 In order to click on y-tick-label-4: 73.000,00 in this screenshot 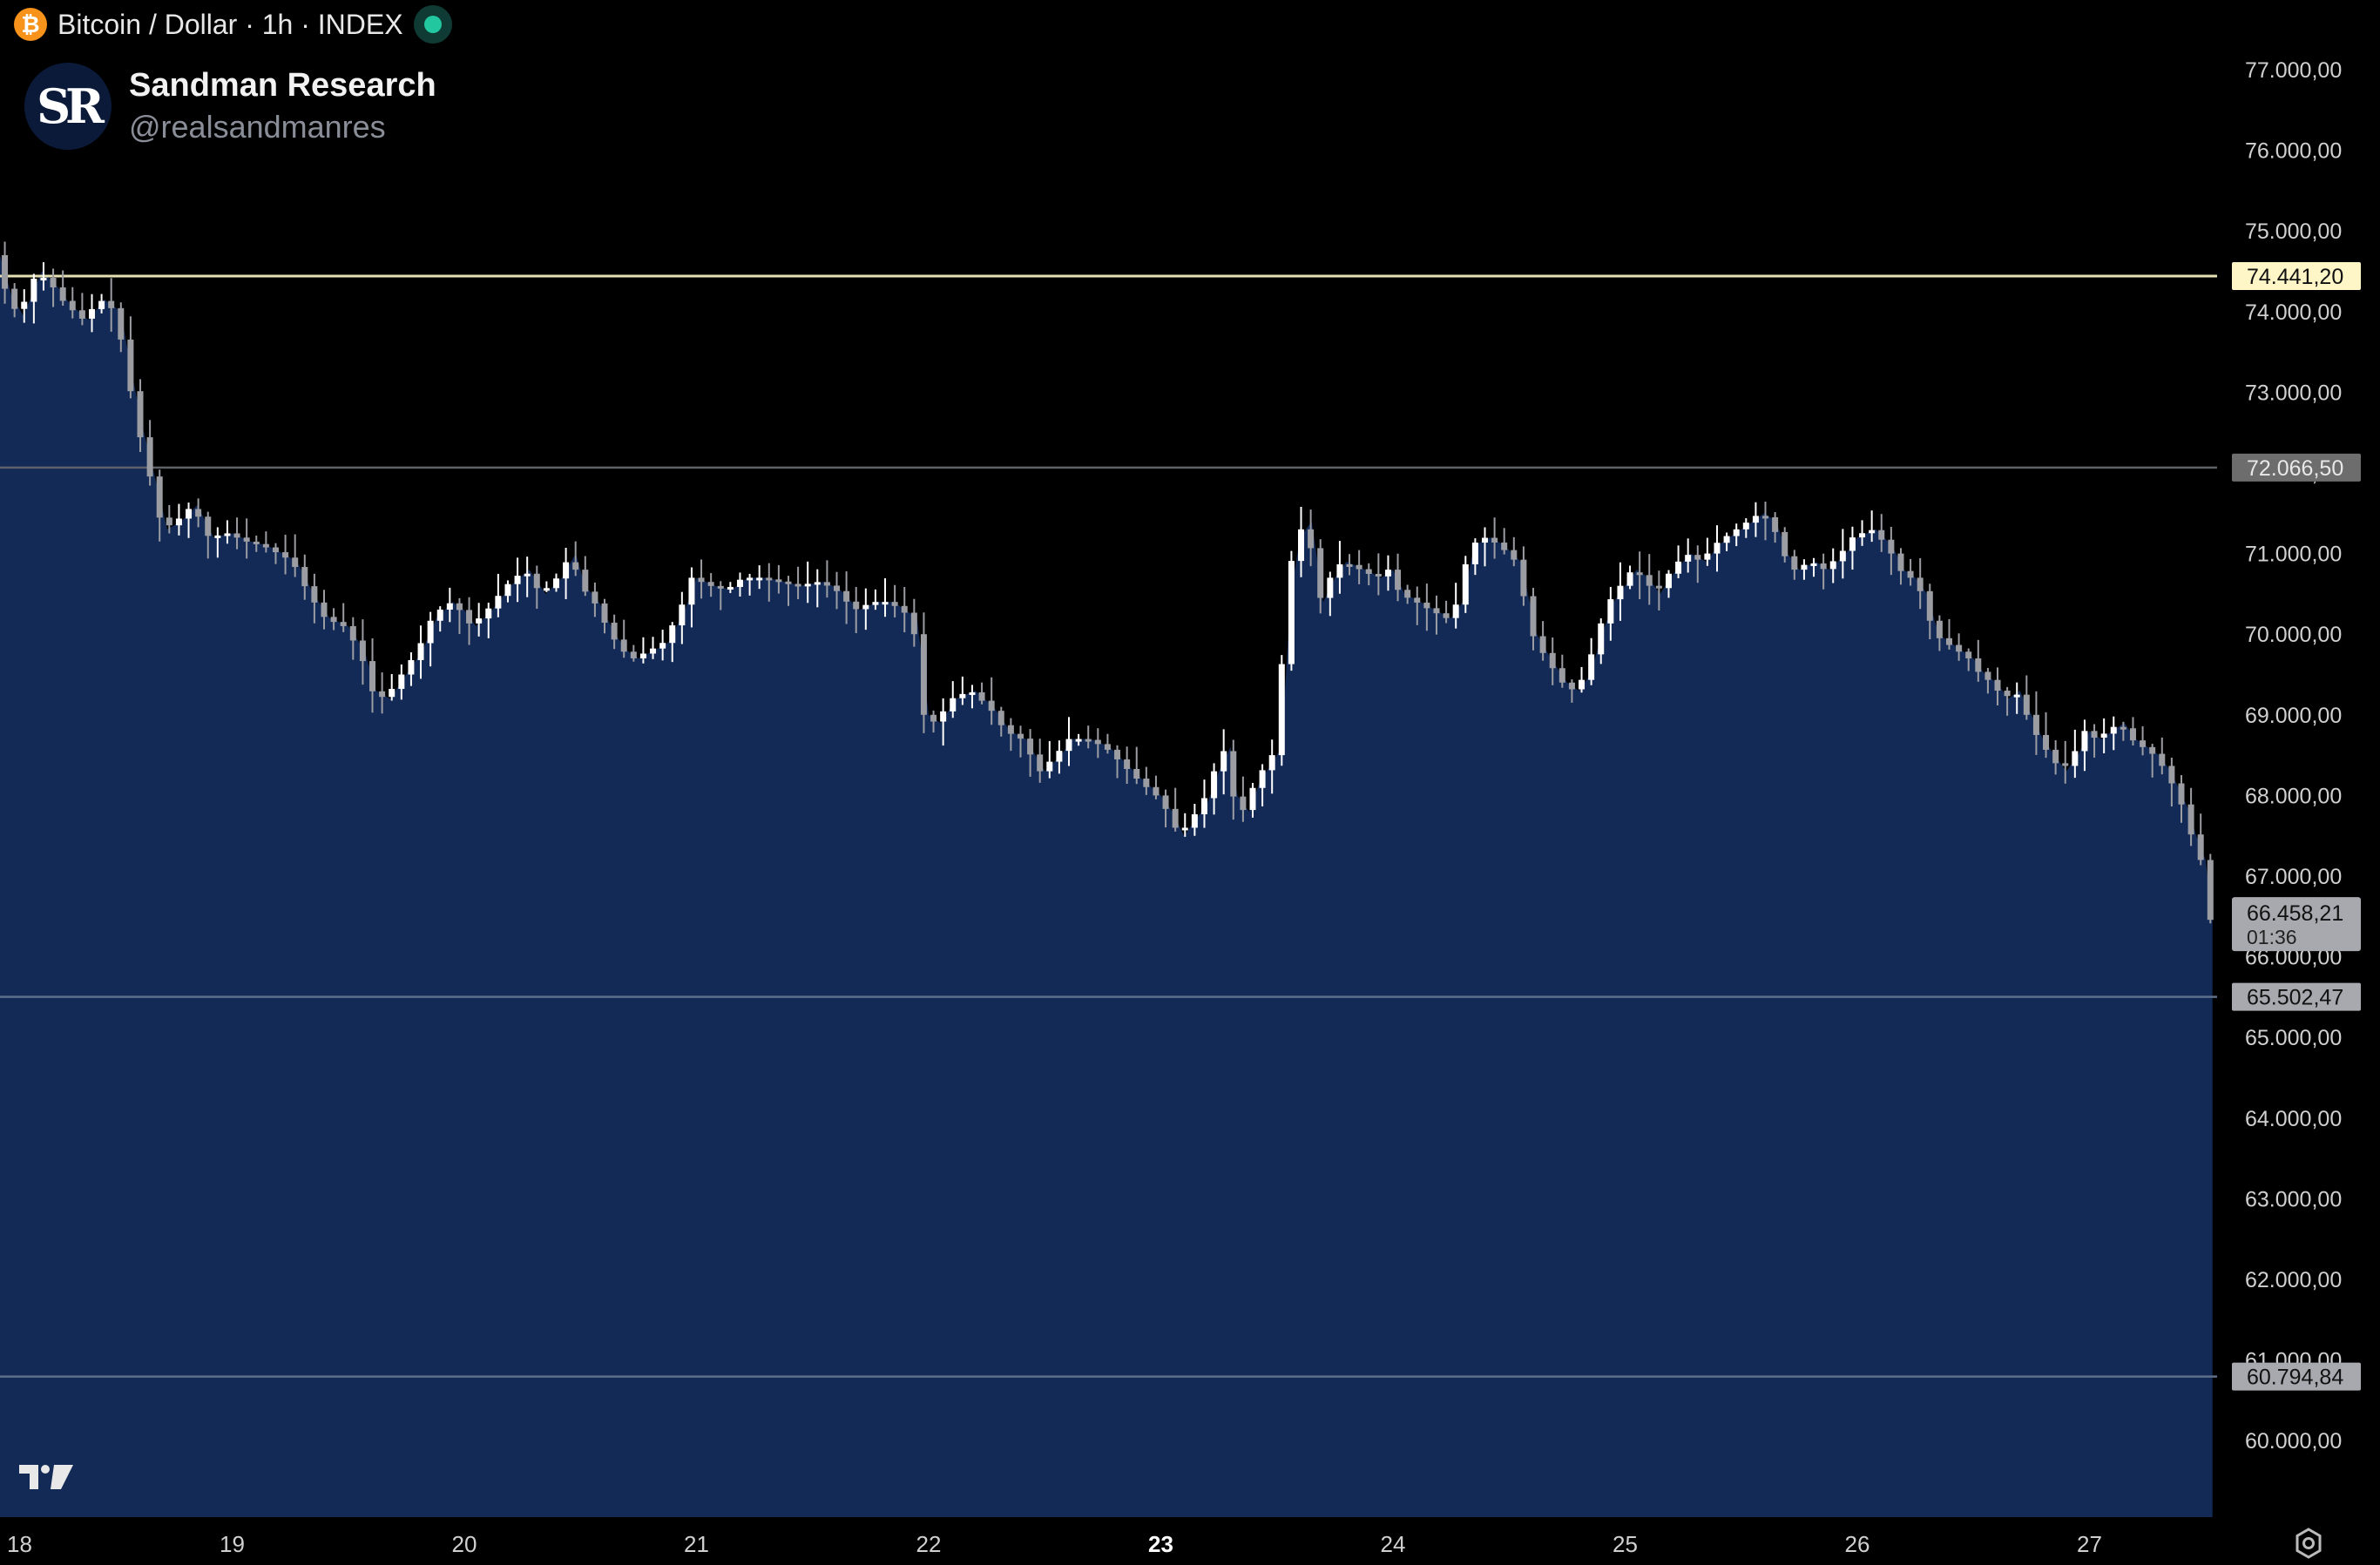, I will do `click(2293, 393)`.